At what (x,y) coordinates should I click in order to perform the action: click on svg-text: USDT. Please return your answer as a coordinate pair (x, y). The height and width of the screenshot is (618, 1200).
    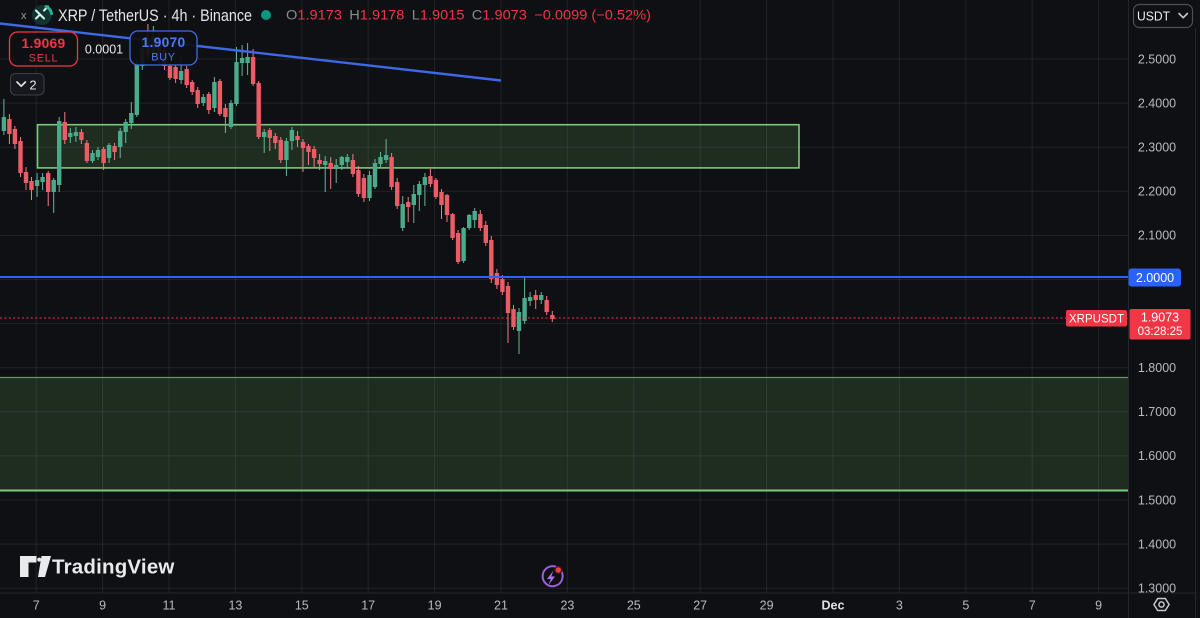
    Looking at the image, I should click on (1153, 16).